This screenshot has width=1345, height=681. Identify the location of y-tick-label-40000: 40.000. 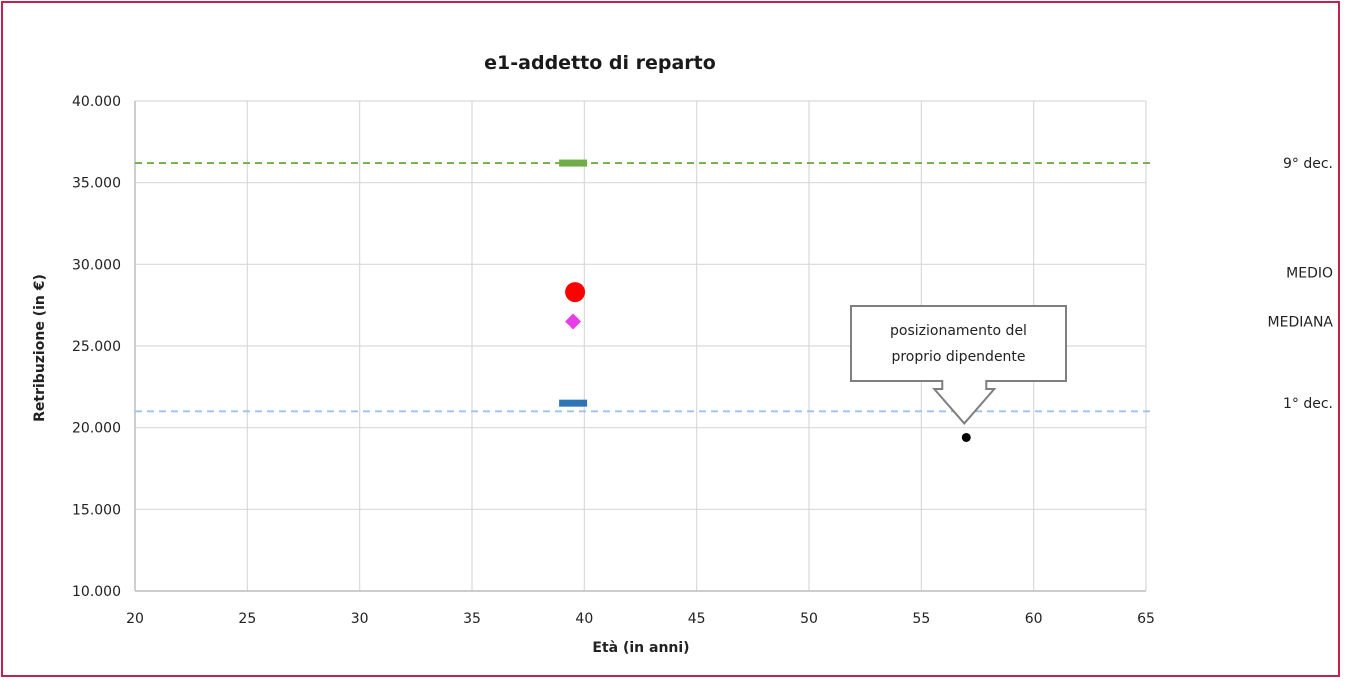
(96, 102).